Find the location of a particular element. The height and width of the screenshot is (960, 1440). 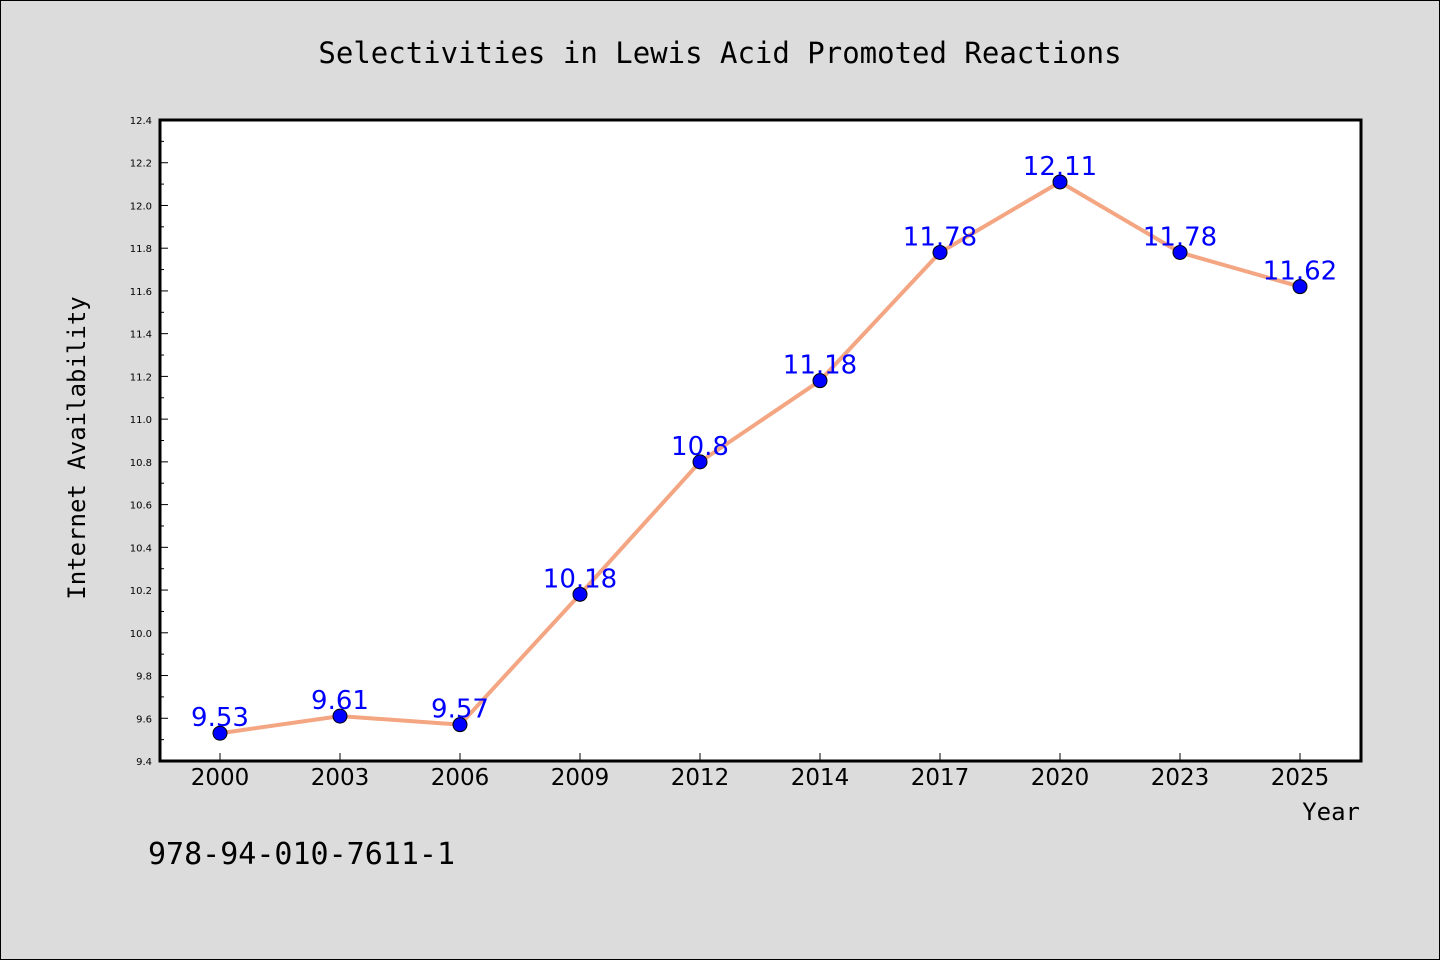

data-label: 11.62 is located at coordinates (1300, 272).